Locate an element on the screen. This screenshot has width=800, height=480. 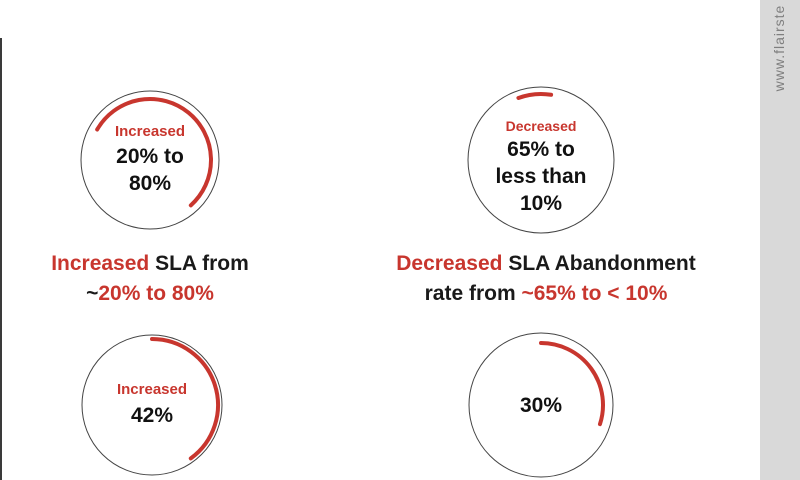
caption-line-2: rate from ~65% to < 10% is located at coordinates (546, 294).